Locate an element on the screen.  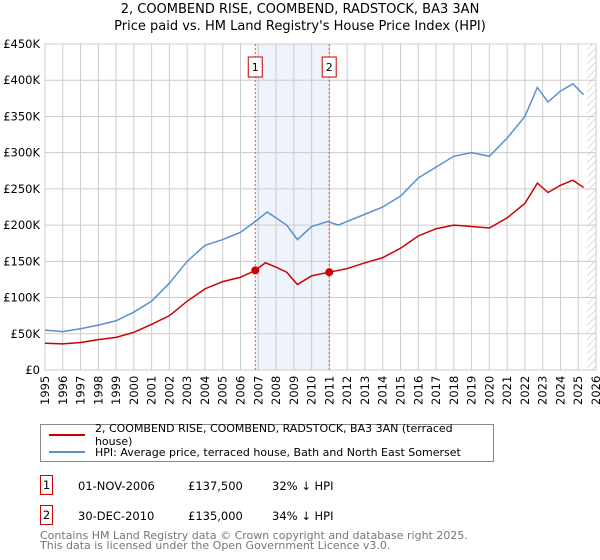
y-tick-label: £0 is located at coordinates (32, 370).